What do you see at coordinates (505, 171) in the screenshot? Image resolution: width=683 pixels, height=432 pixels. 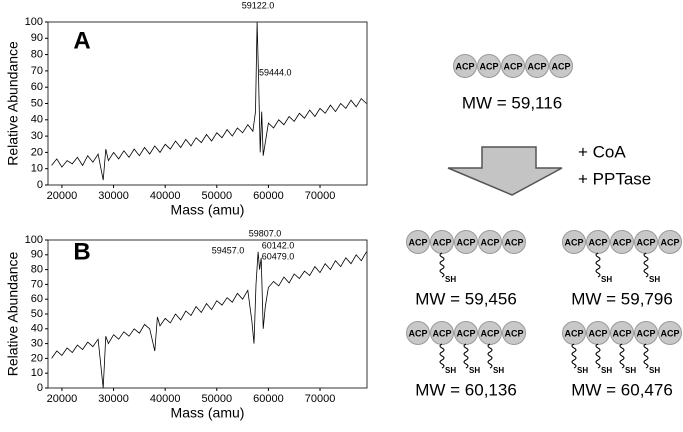 I see `arrow` at bounding box center [505, 171].